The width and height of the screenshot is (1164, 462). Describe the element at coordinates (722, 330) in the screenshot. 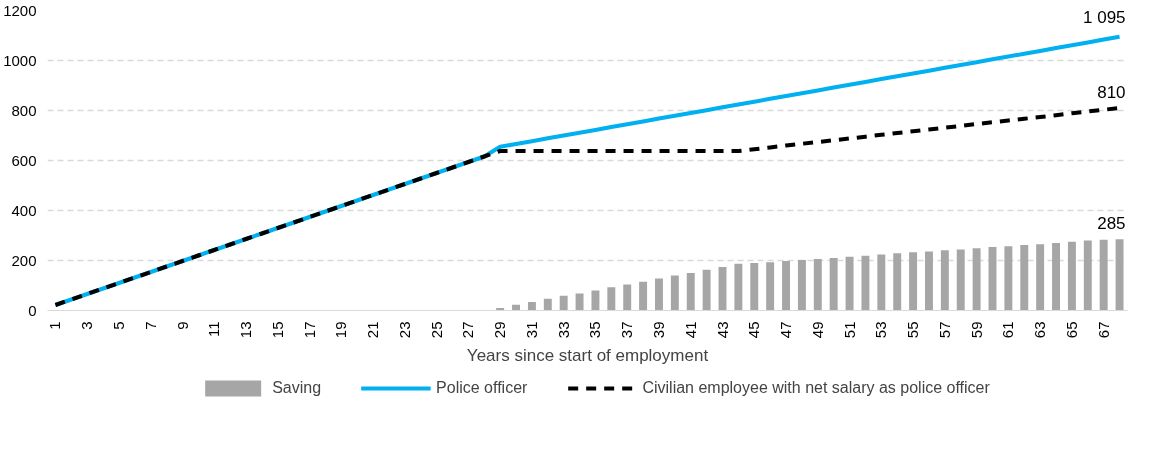

I see `x-tick-label: 43` at that location.